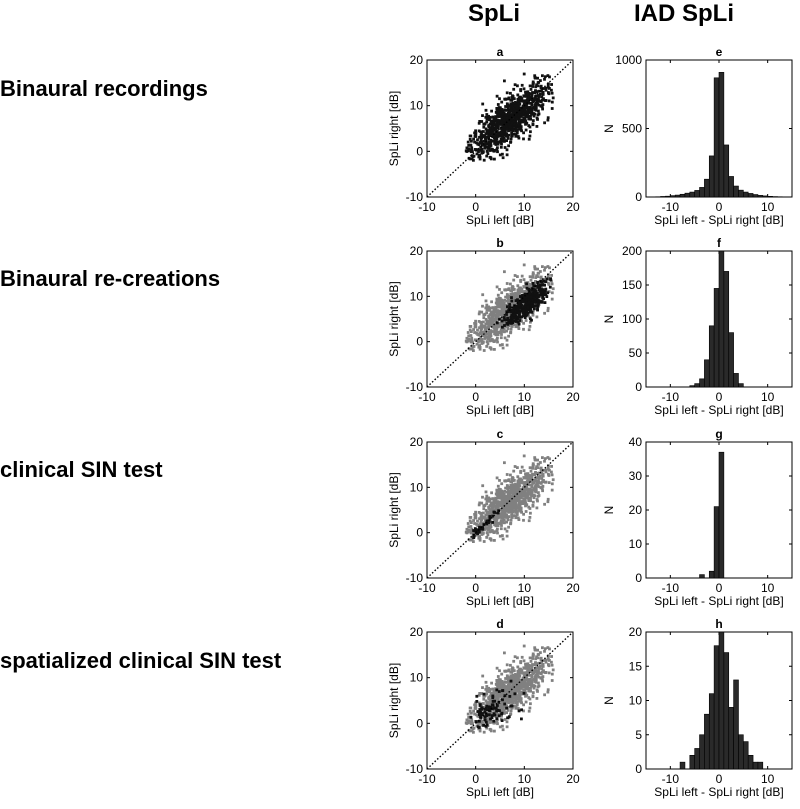  I want to click on axes-frame-d, so click(500, 700).